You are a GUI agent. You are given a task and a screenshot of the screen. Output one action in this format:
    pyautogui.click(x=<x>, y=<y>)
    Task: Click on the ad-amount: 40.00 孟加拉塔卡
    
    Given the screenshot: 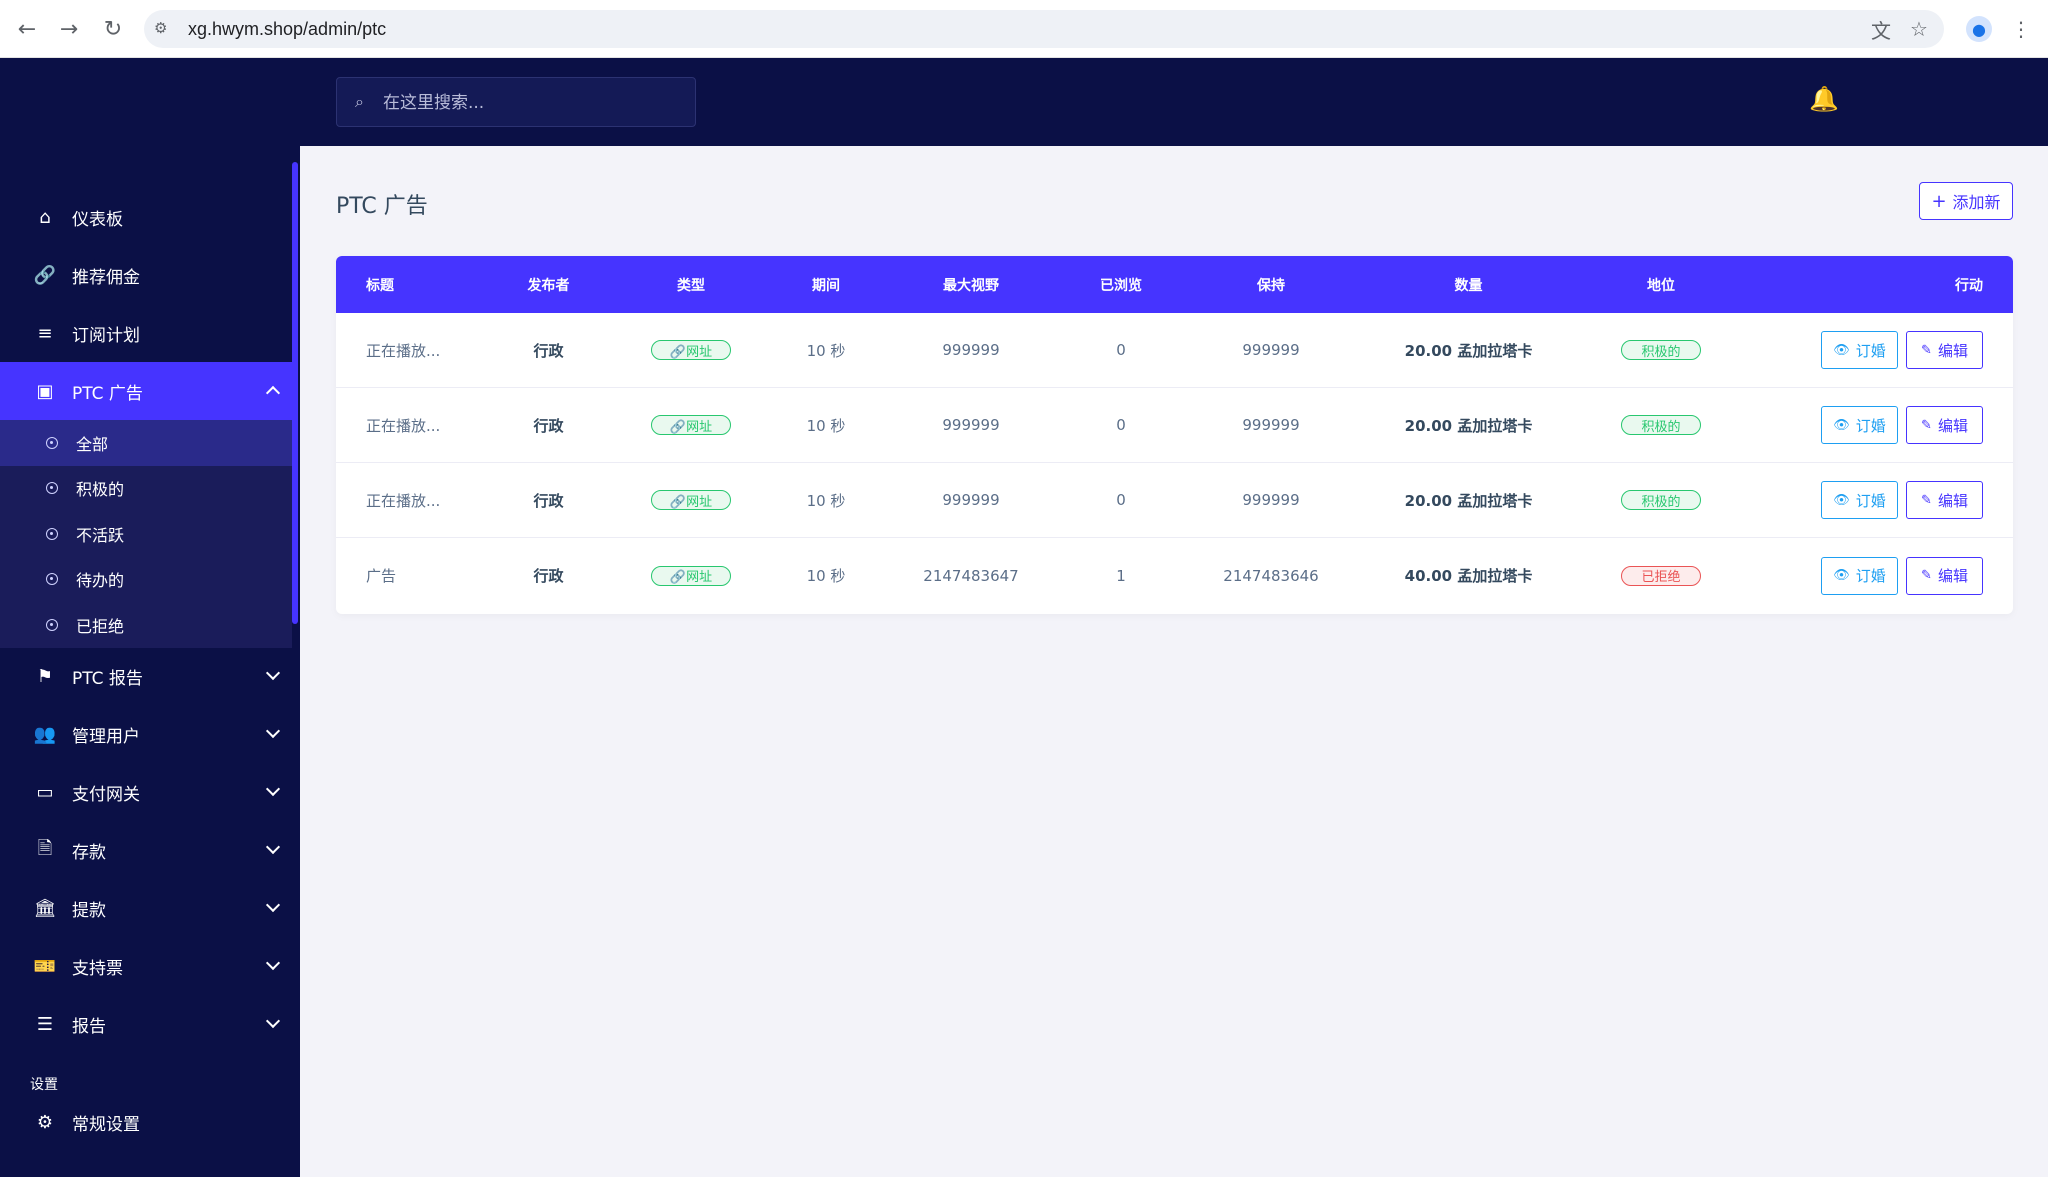 What is the action you would take?
    pyautogui.click(x=1468, y=576)
    